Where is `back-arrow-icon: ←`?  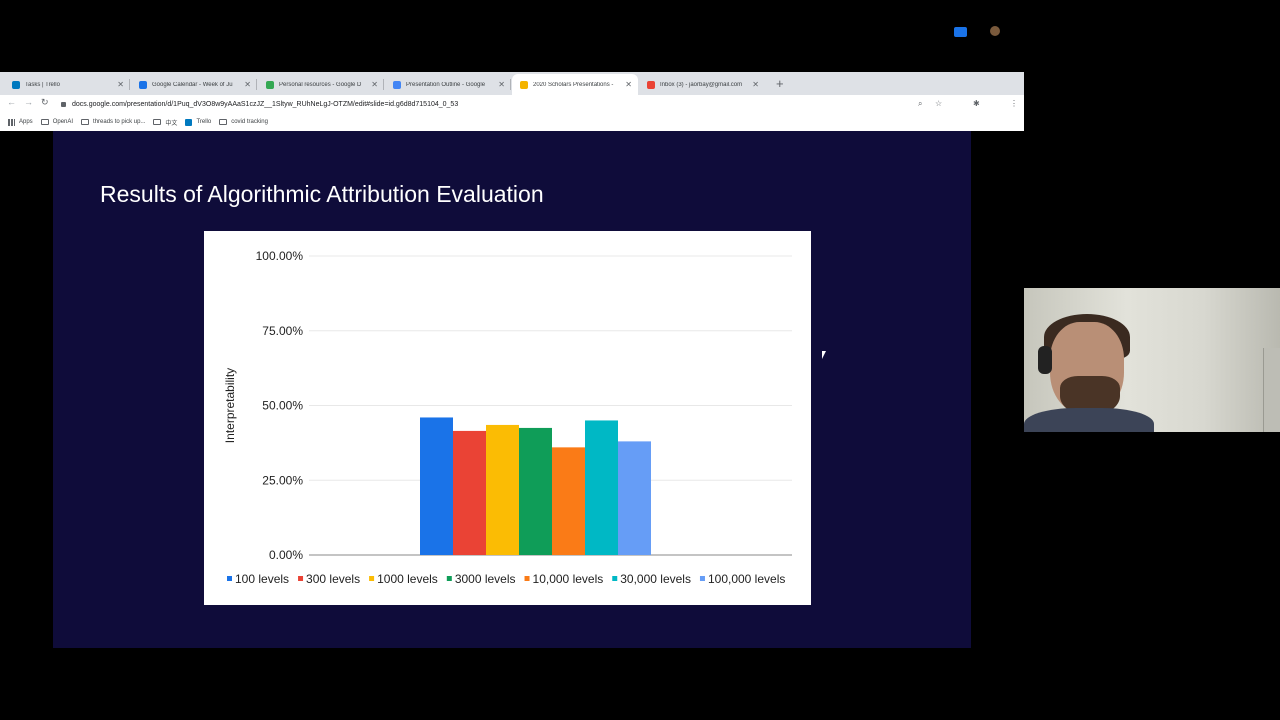
back-arrow-icon: ← is located at coordinates (11, 102).